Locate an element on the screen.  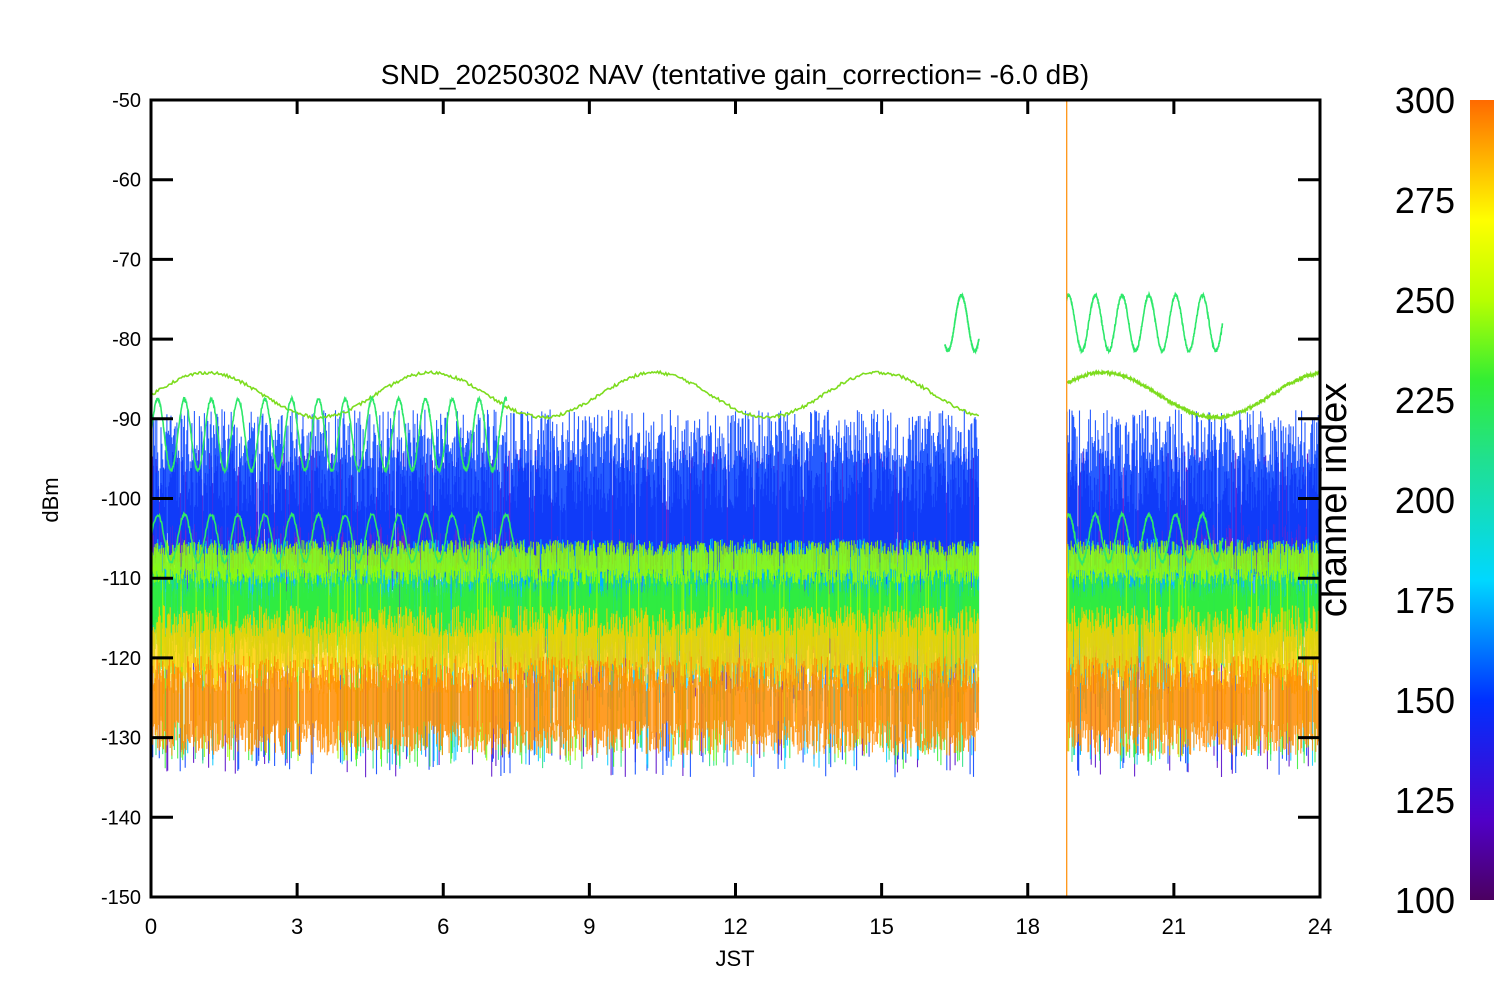
y-tick-label: -50 is located at coordinates (126, 101).